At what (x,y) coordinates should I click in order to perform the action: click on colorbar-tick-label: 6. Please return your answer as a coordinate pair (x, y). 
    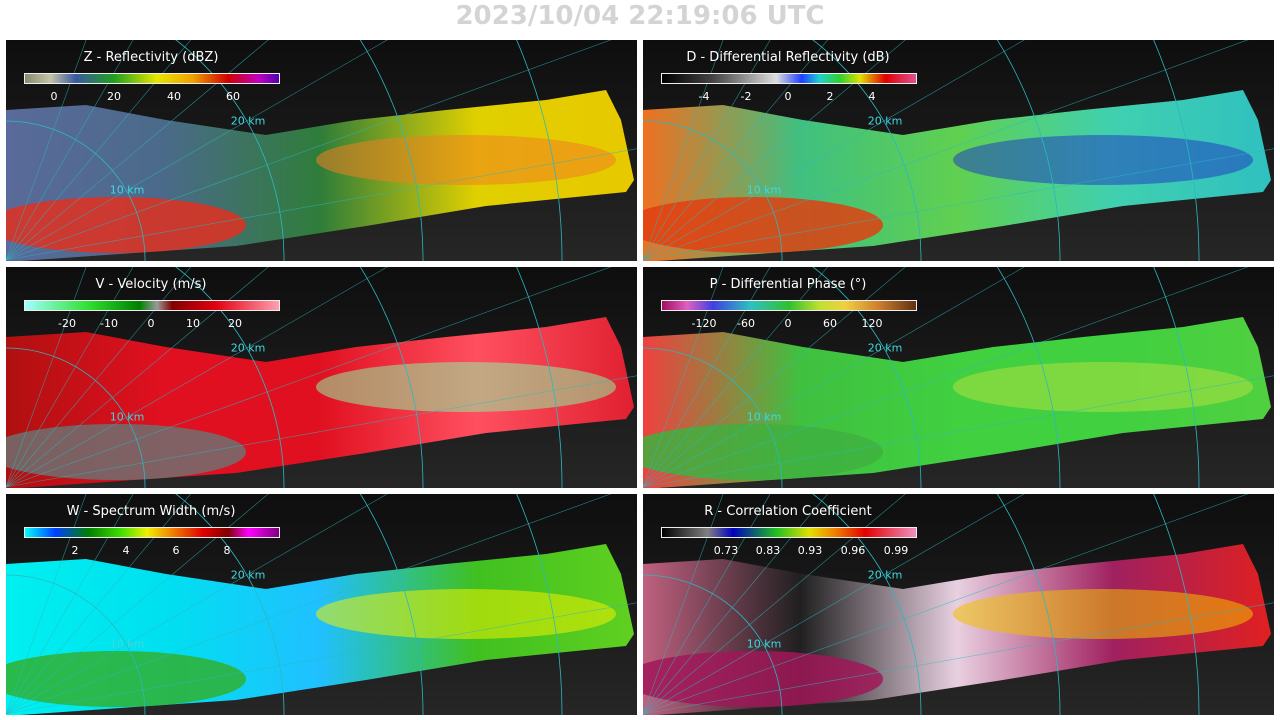
    Looking at the image, I should click on (176, 550).